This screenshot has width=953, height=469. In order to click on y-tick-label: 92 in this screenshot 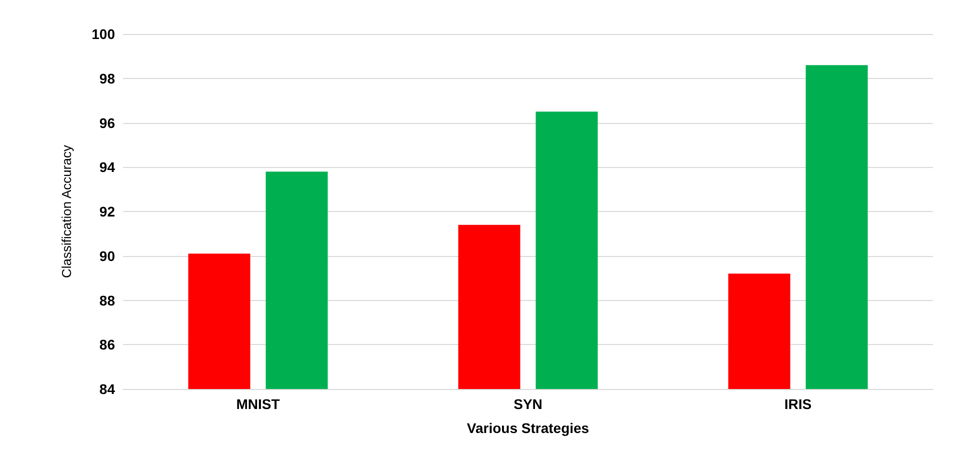, I will do `click(107, 212)`.